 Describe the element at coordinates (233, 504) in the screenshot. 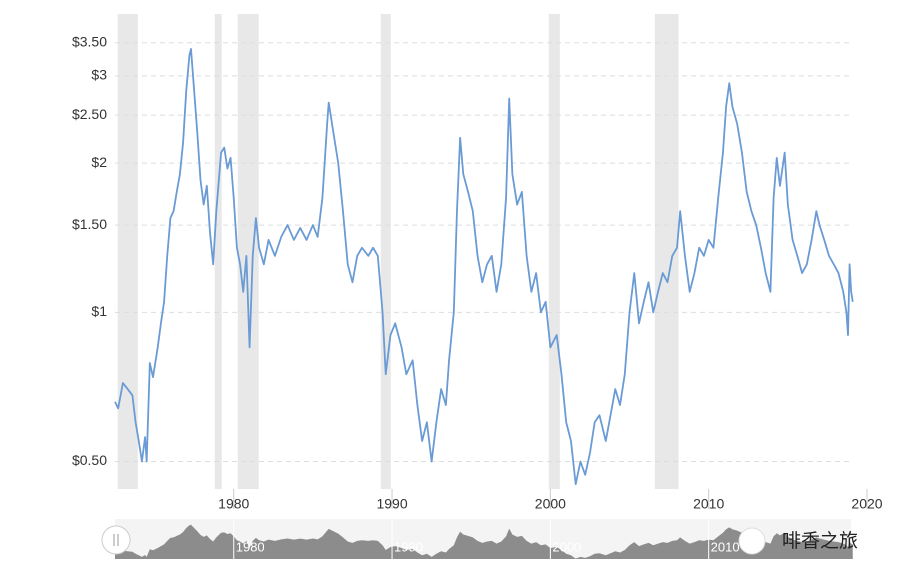

I see `x-tick-label: 1980` at that location.